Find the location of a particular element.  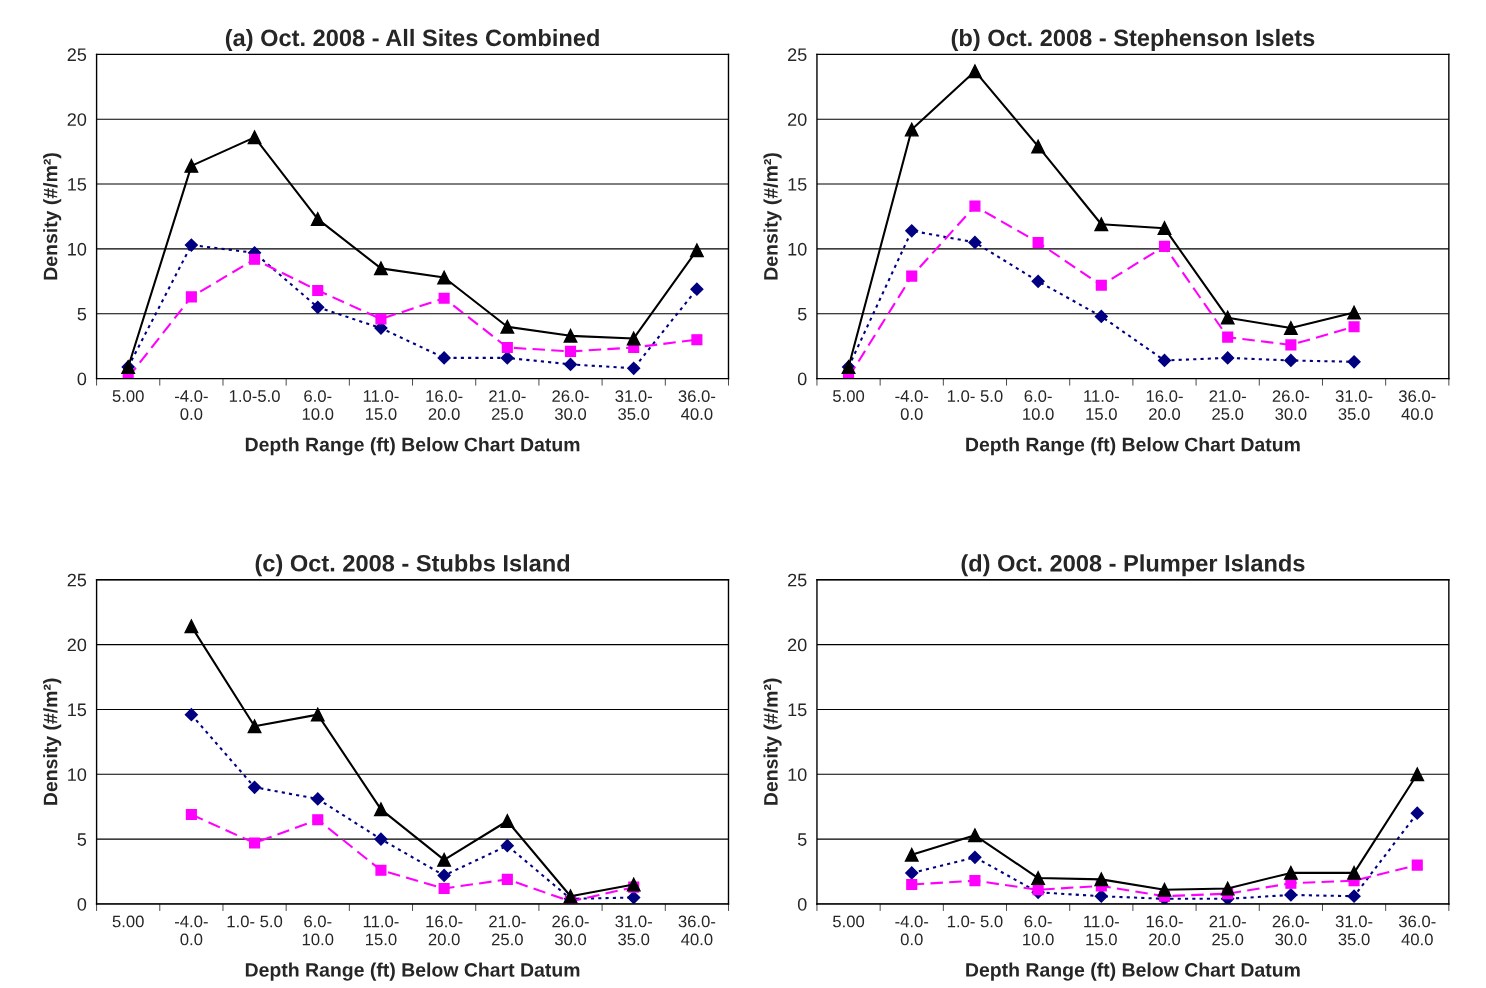

chart-title: (a) Oct. 2008 - All Sites Combined is located at coordinates (412, 39).